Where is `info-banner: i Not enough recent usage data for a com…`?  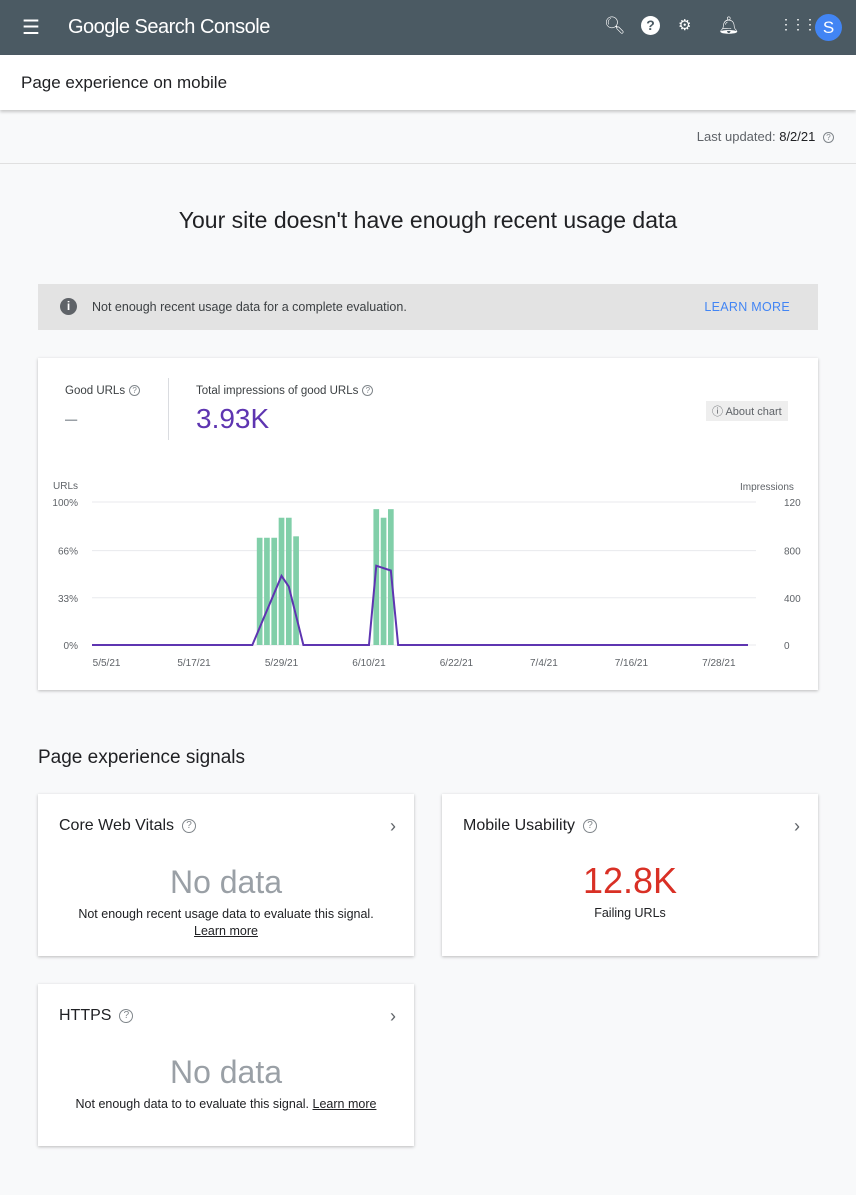 info-banner: i Not enough recent usage data for a com… is located at coordinates (428, 307).